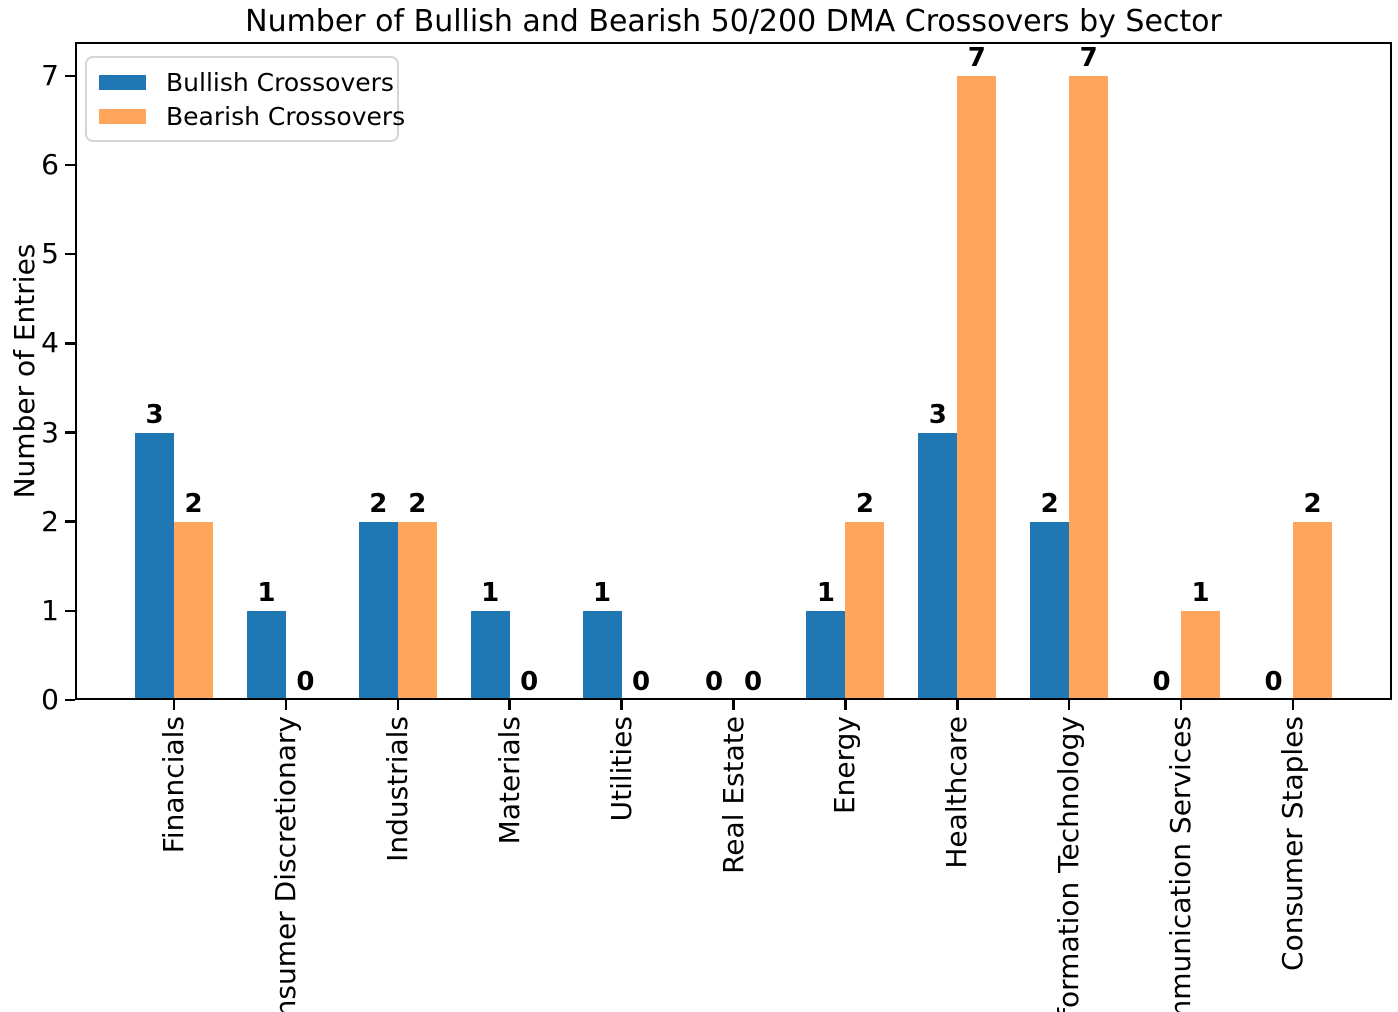 This screenshot has width=1398, height=1012. What do you see at coordinates (285, 864) in the screenshot?
I see `x-tick-label-consumer-discretionary: Consumer Discretionary` at bounding box center [285, 864].